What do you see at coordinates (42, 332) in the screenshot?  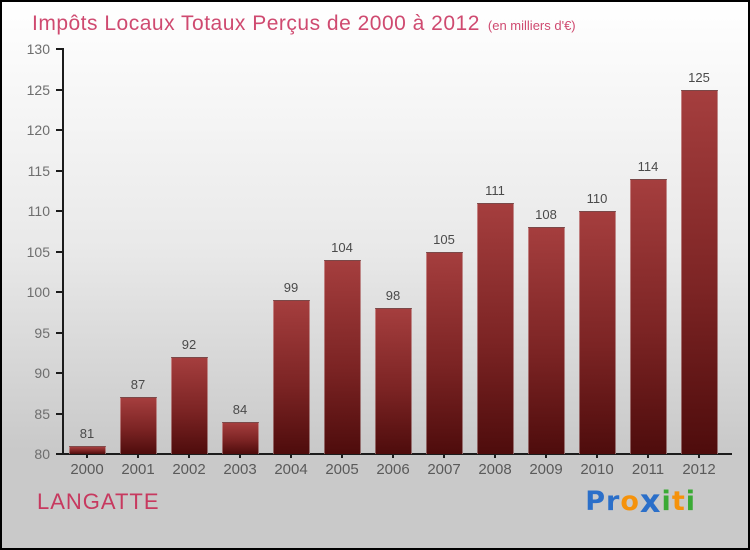 I see `y-axis-label: 95` at bounding box center [42, 332].